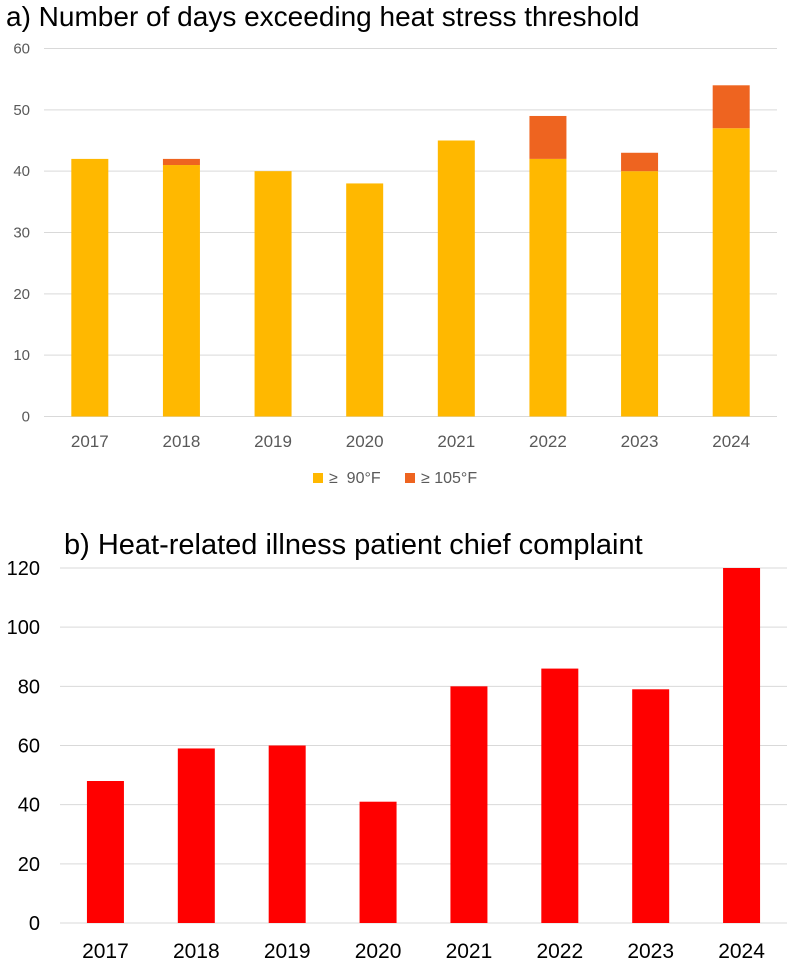 This screenshot has height=964, width=789. I want to click on a-y-tick-label: 50, so click(21, 110).